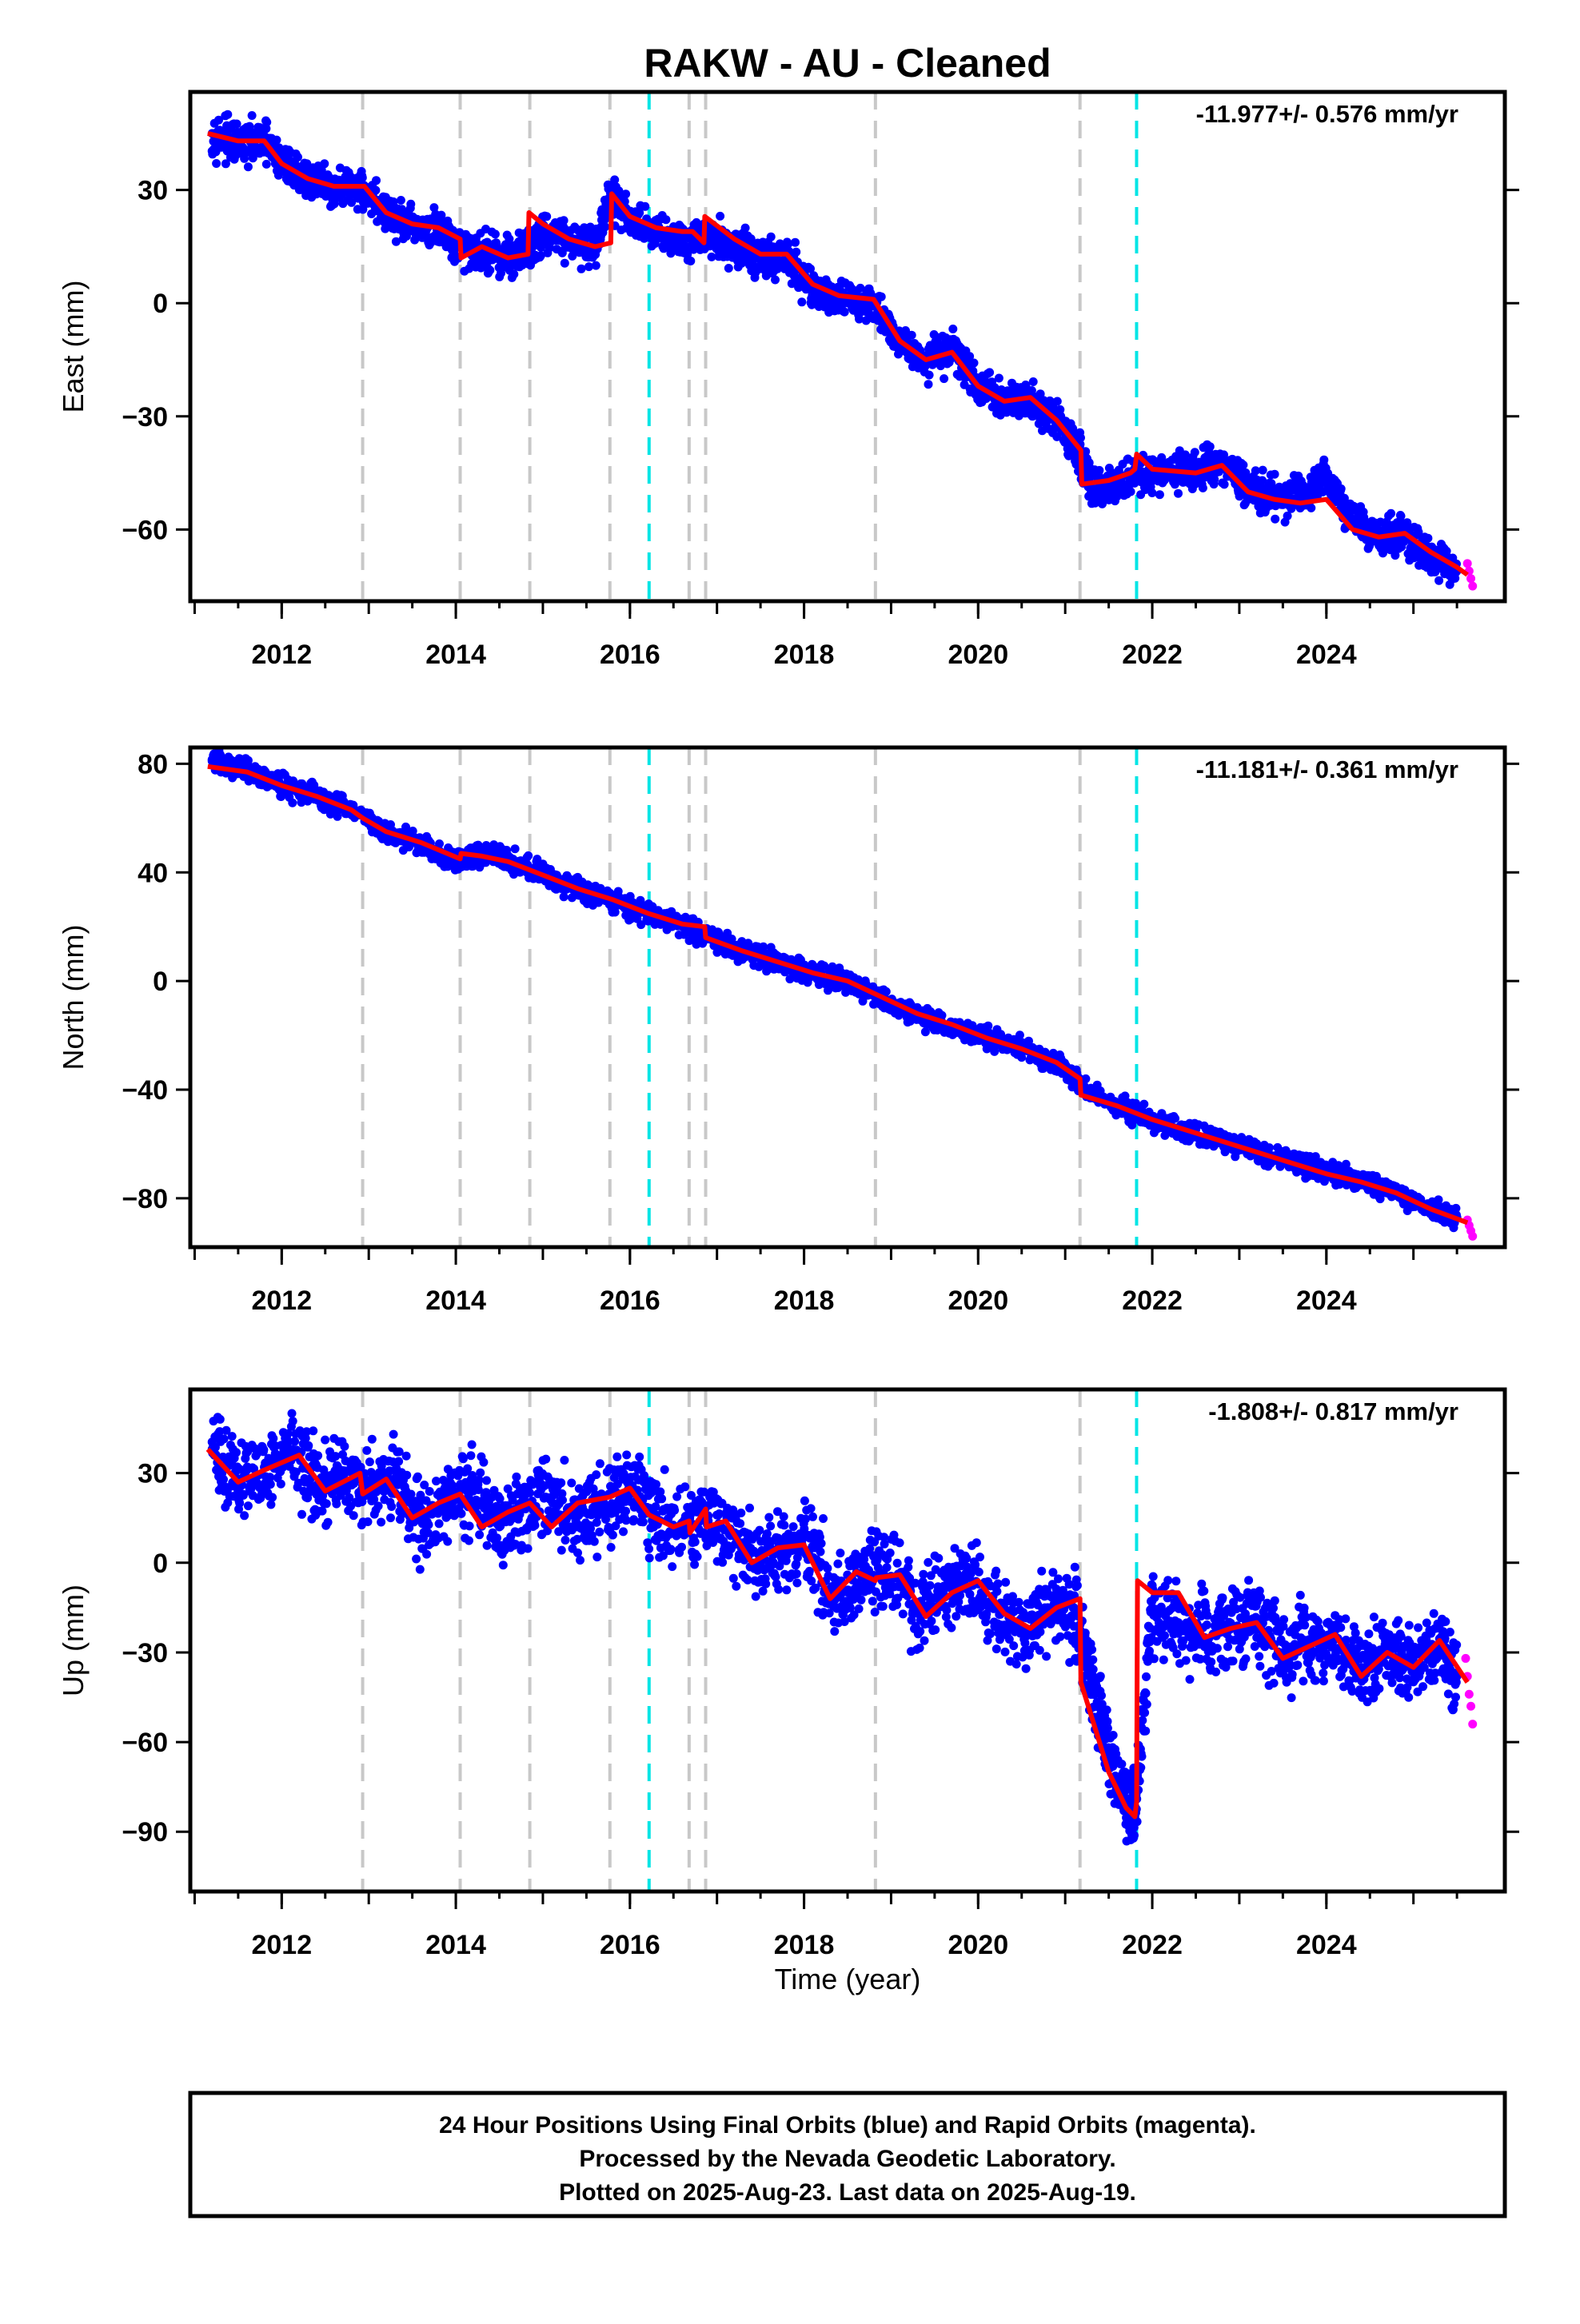  I want to click on x-tick-label: 2020, so click(978, 655).